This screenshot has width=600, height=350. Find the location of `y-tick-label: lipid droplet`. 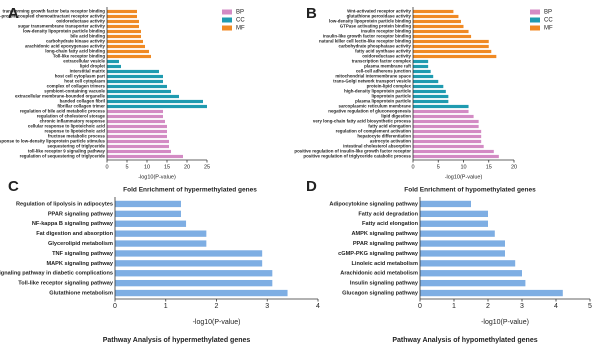

y-tick-label: lipid droplet is located at coordinates (93, 66).